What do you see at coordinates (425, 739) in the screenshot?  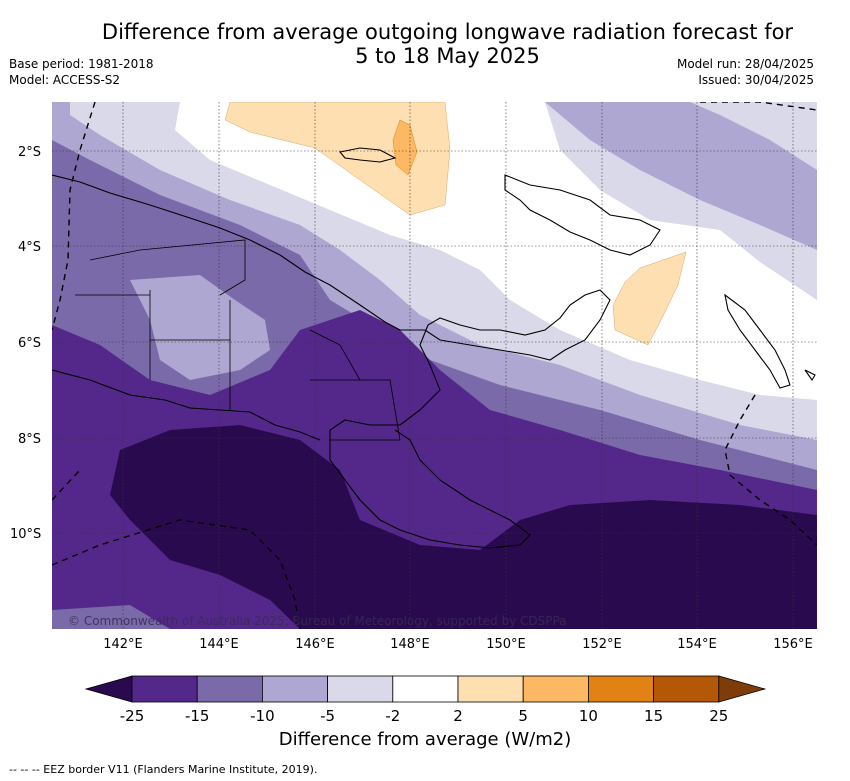 I see `colorbar-label: Difference from average (W/m2)` at bounding box center [425, 739].